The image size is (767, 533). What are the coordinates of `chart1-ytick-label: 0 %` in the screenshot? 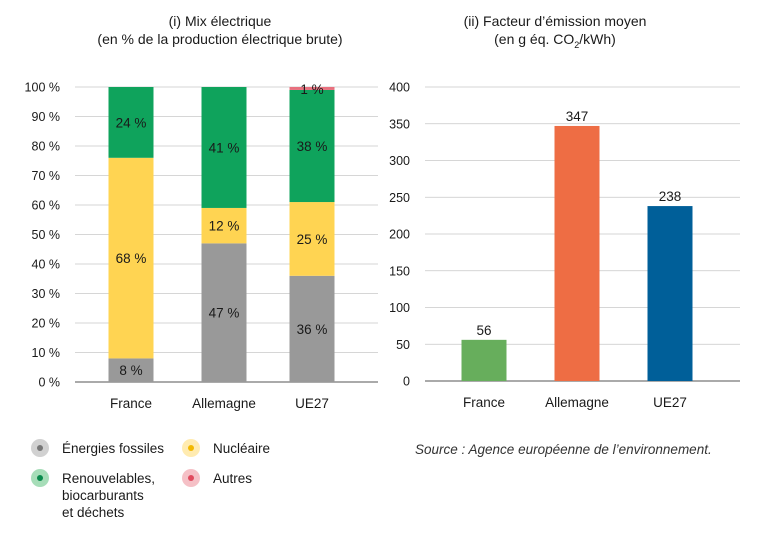 It's located at (49, 383).